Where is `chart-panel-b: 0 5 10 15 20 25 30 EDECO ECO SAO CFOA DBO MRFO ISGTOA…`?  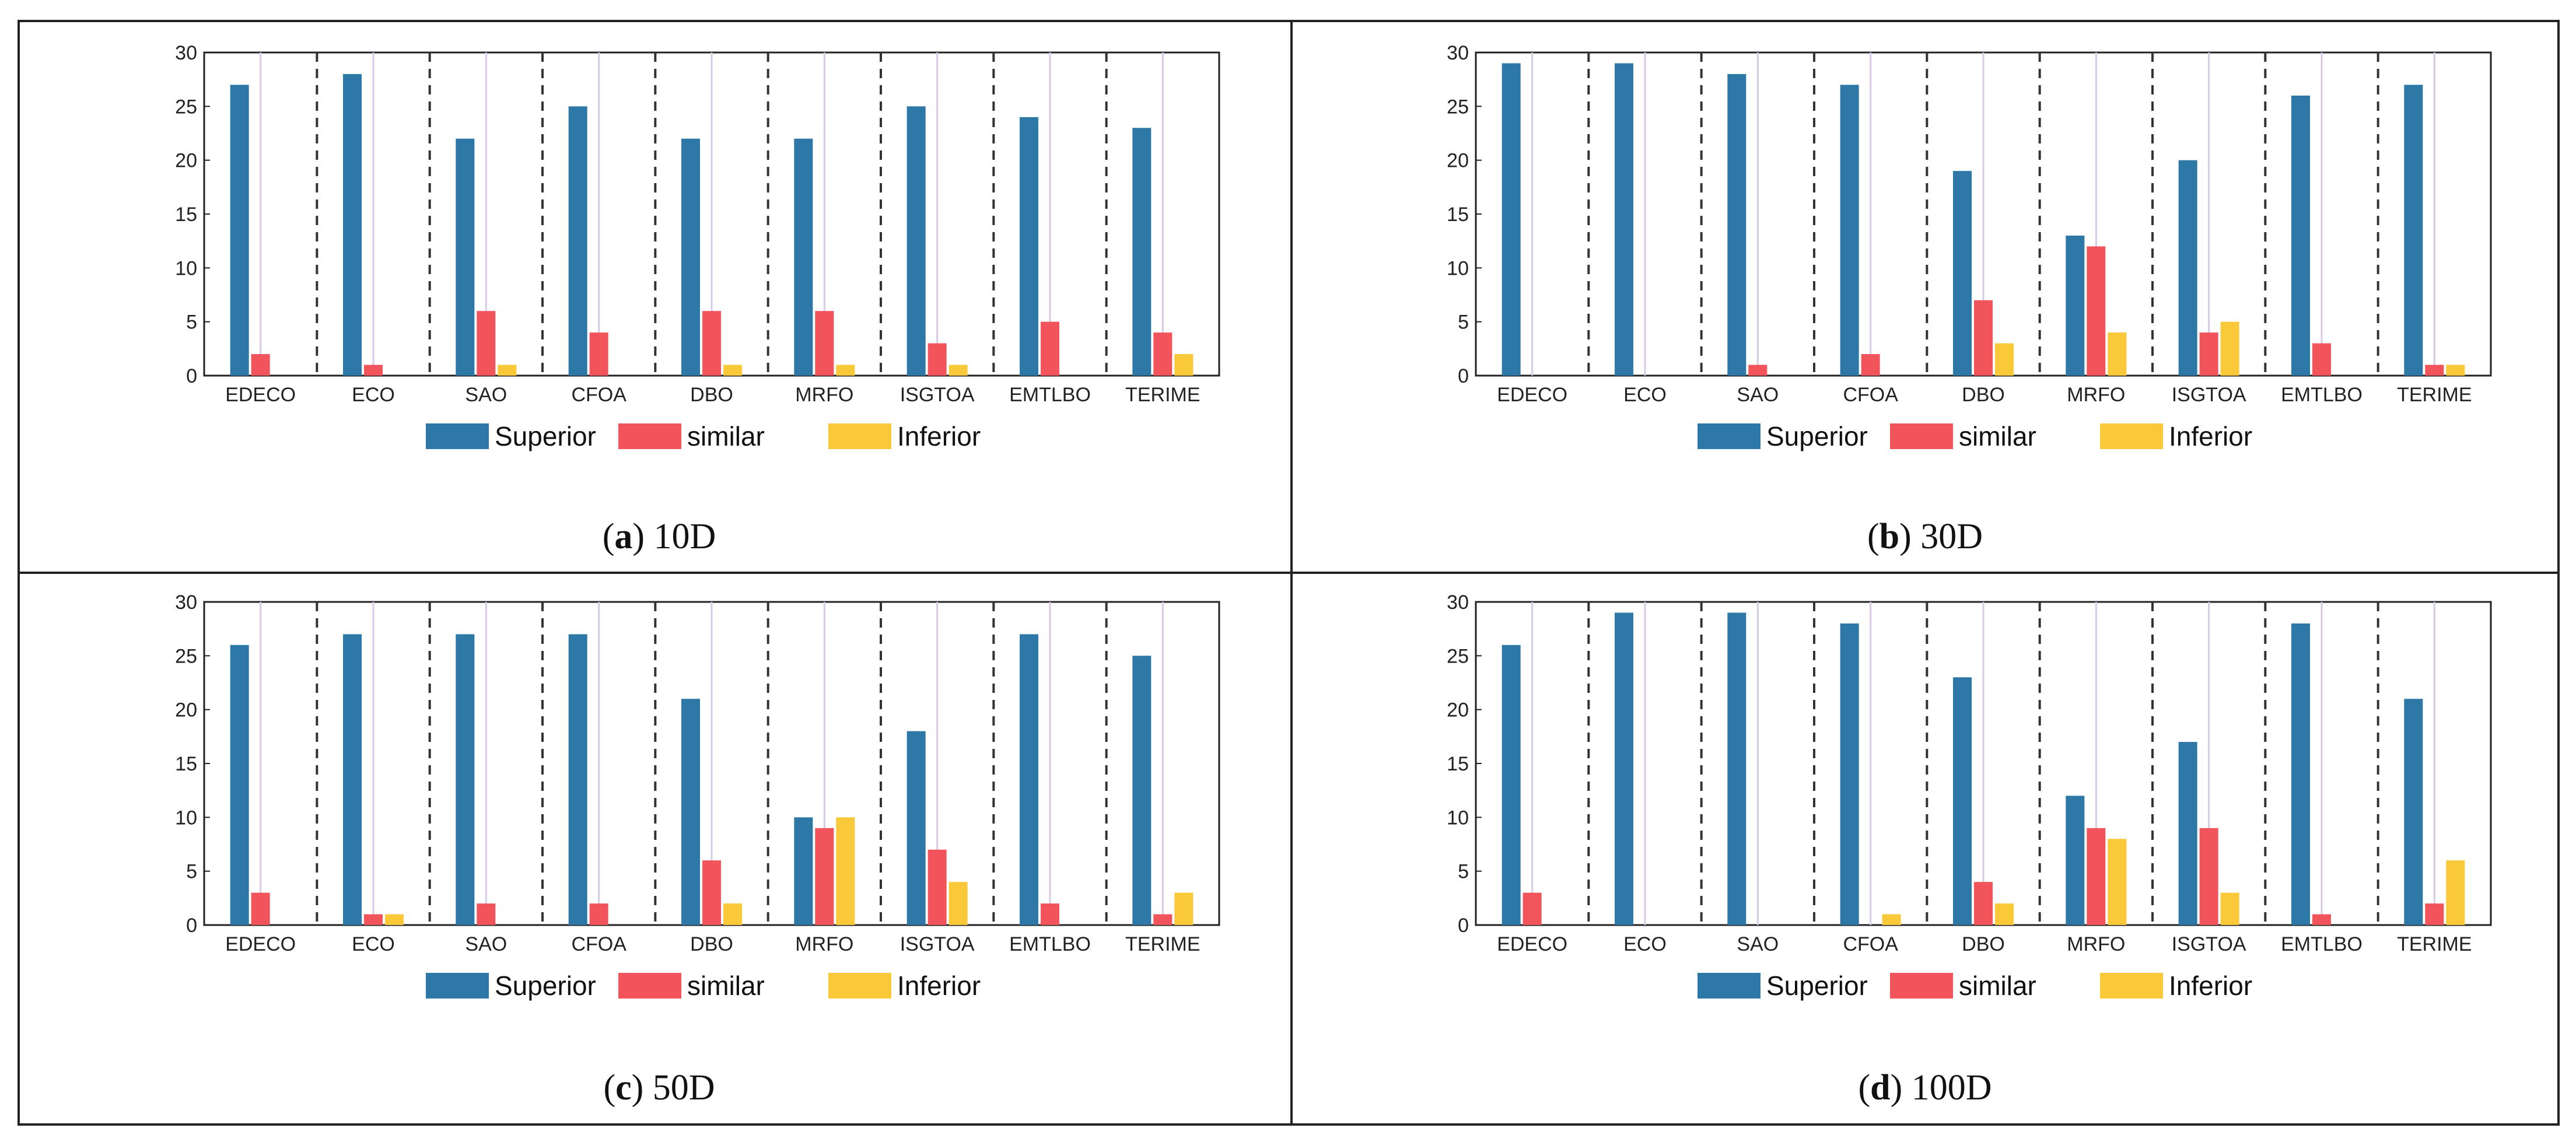
chart-panel-b: 0 5 10 15 20 25 30 EDECO ECO SAO CFOA DBO MRFO ISGTOA… is located at coordinates (1969, 246).